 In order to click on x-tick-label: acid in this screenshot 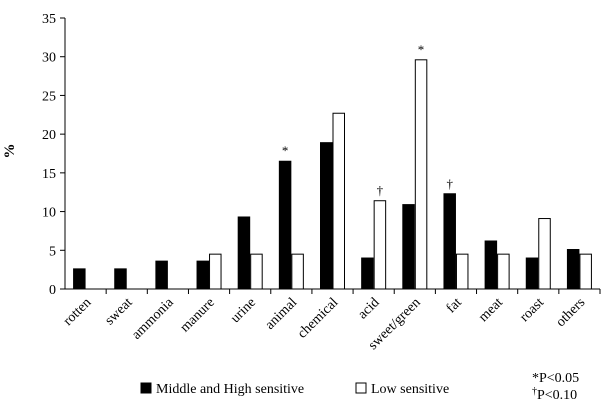, I will do `click(368, 308)`.